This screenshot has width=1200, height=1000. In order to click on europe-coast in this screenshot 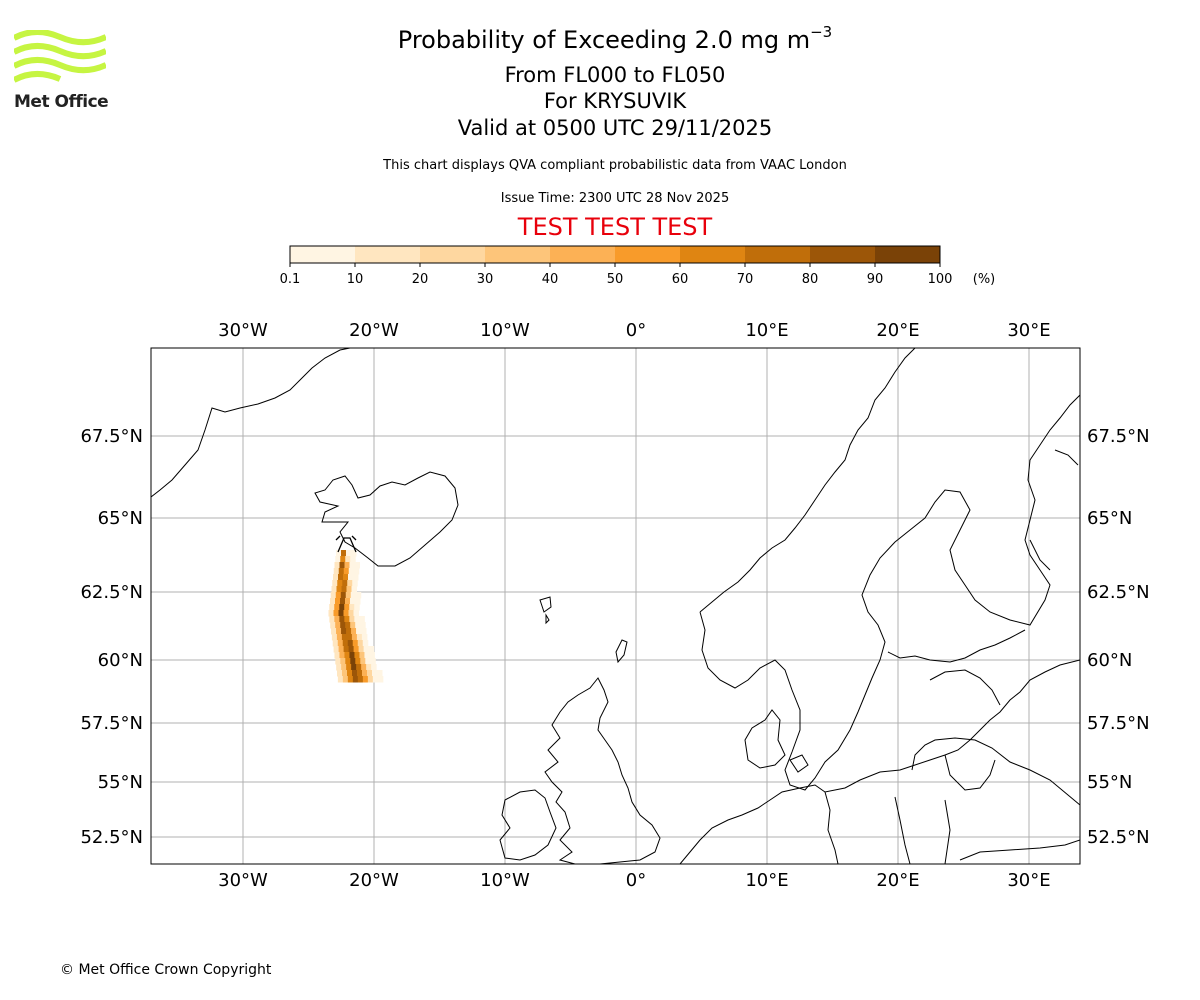, I will do `click(879, 761)`.